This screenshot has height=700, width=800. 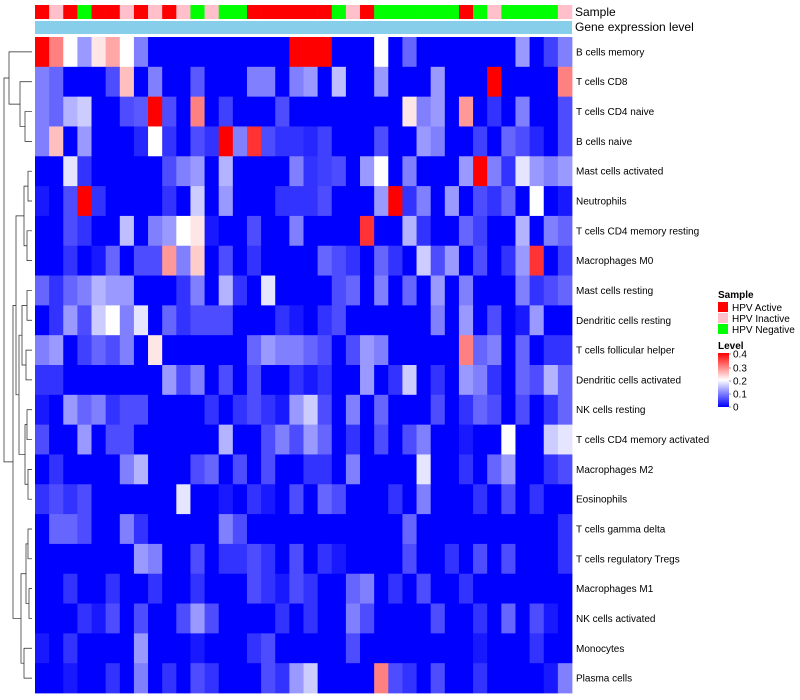 What do you see at coordinates (614, 291) in the screenshot?
I see `row-label: Mast cells resting` at bounding box center [614, 291].